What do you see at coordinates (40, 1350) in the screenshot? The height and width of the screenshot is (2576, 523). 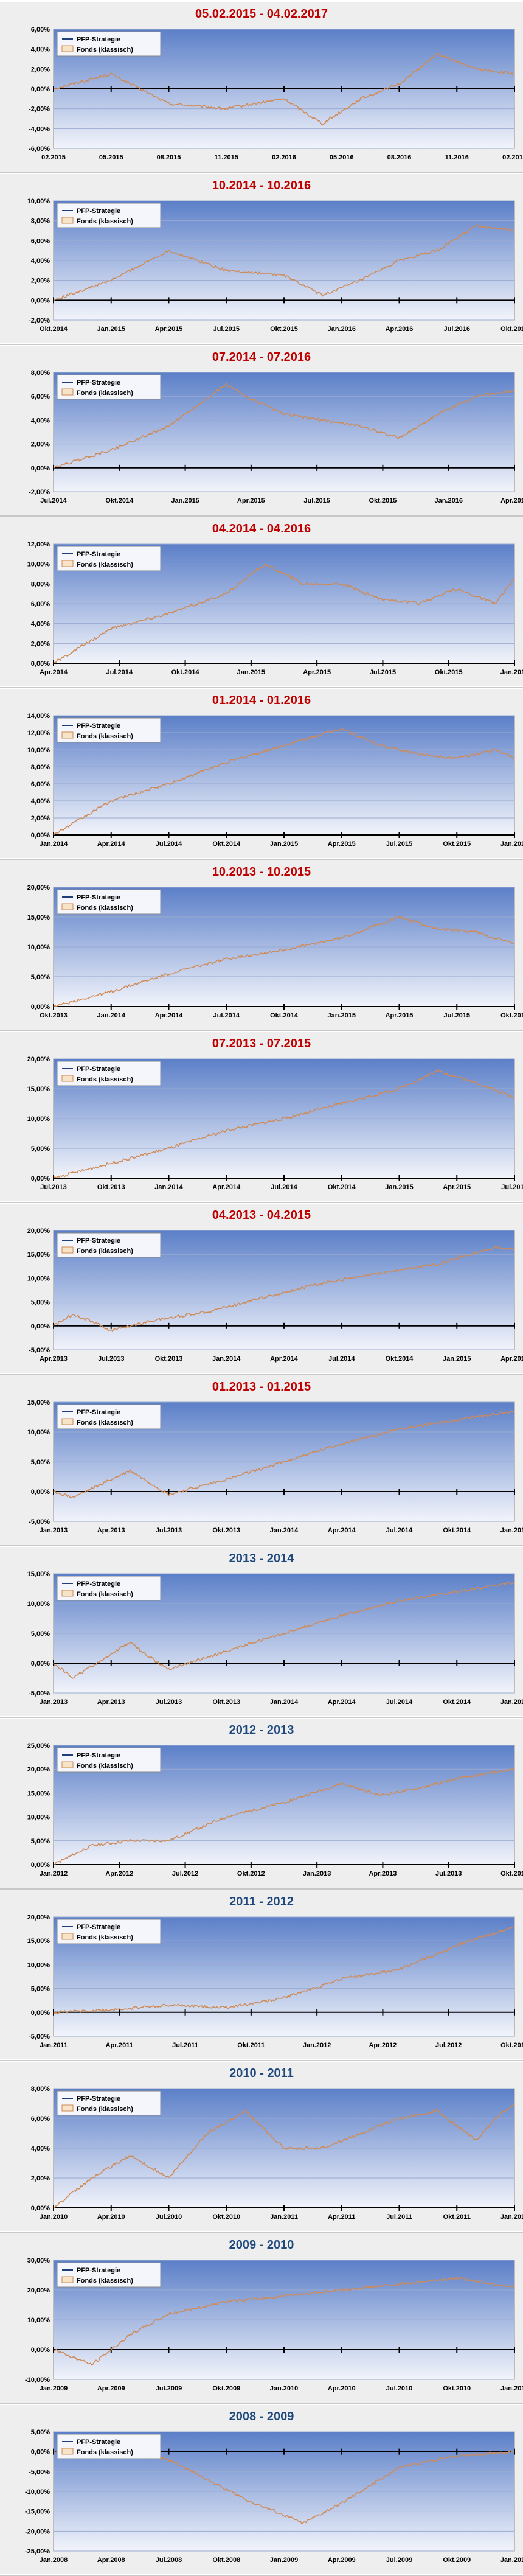 I see `y-tick-label: -5,00%` at bounding box center [40, 1350].